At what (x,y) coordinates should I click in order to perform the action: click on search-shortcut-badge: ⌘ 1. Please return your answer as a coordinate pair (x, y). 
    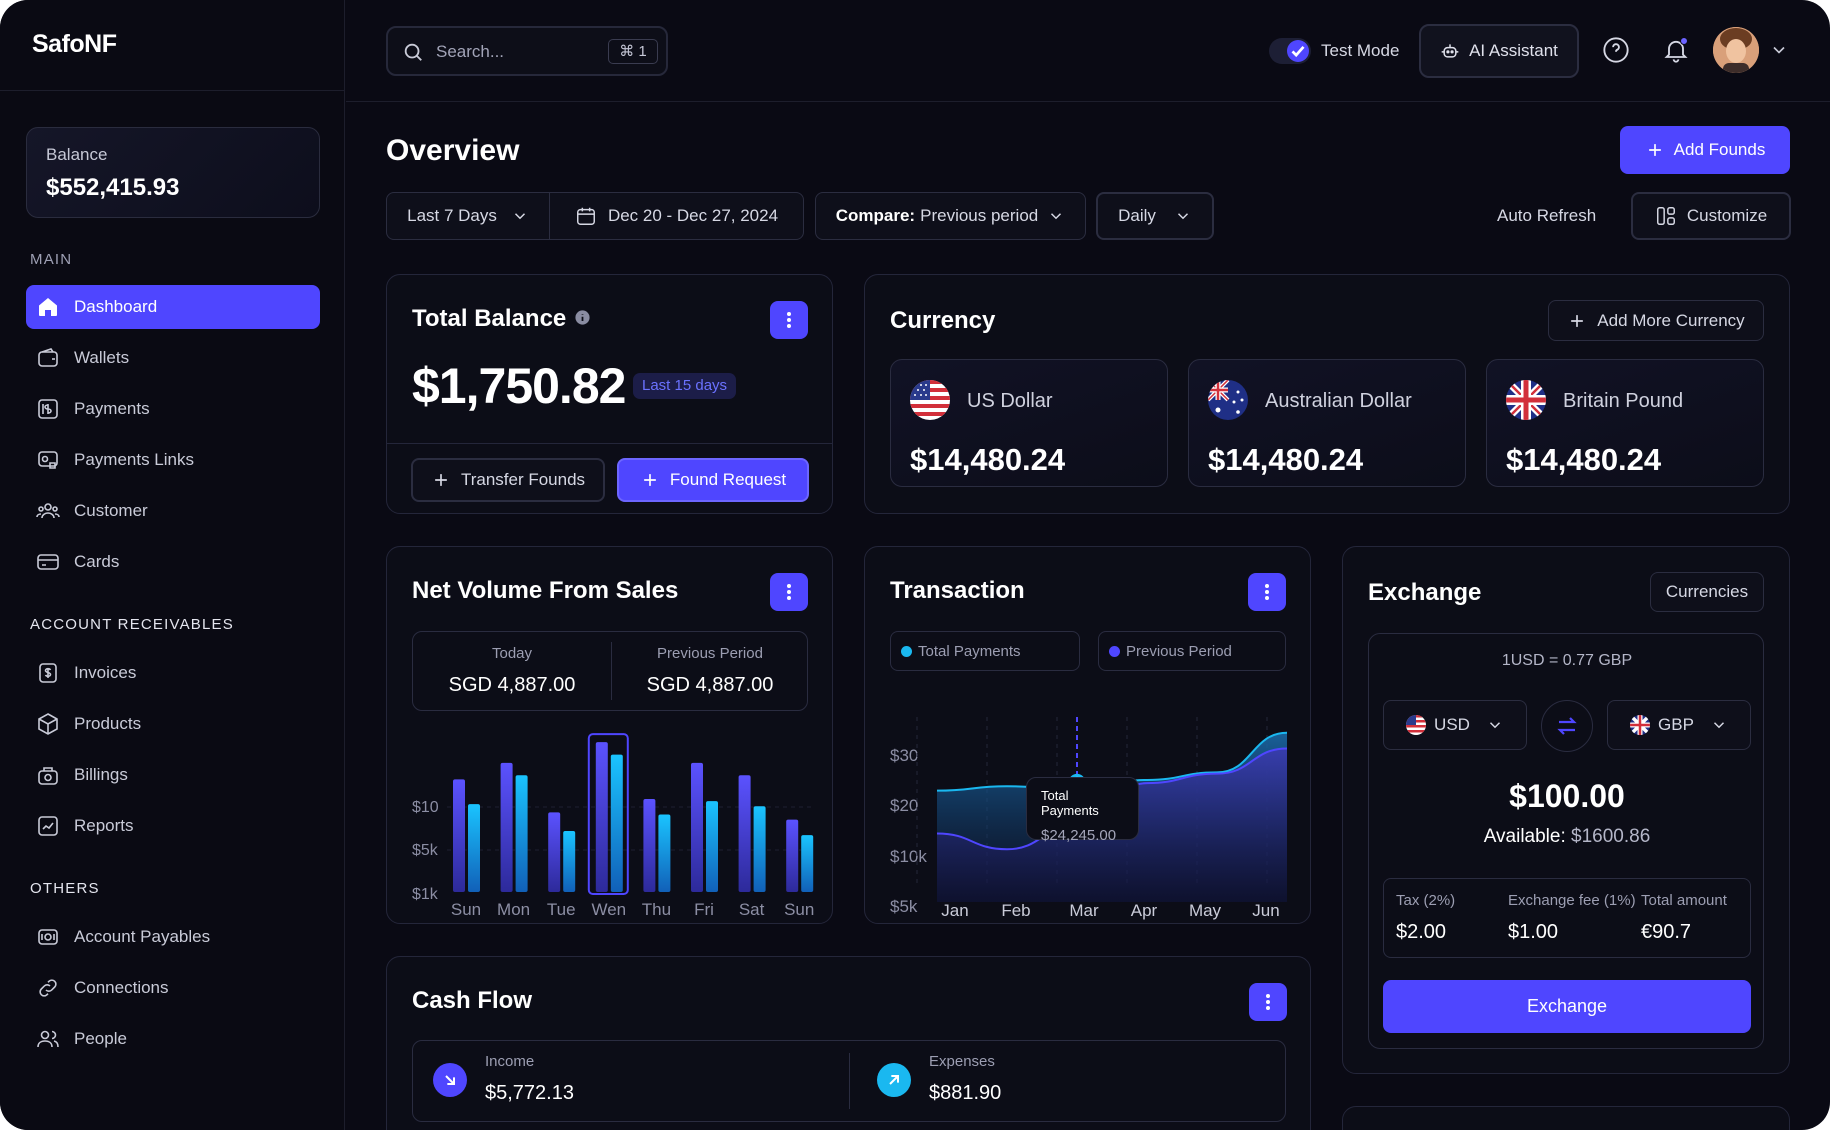
    Looking at the image, I should click on (633, 51).